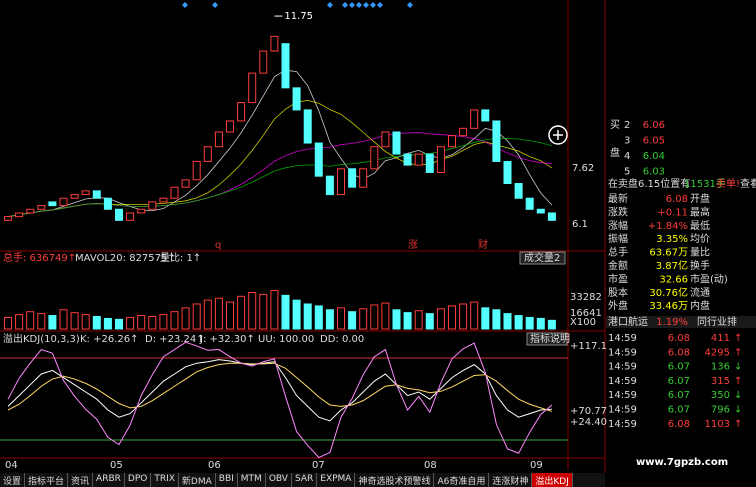 The width and height of the screenshot is (756, 487). What do you see at coordinates (588, 411) in the screenshot?
I see `kdj-axis-label: +70.77` at bounding box center [588, 411].